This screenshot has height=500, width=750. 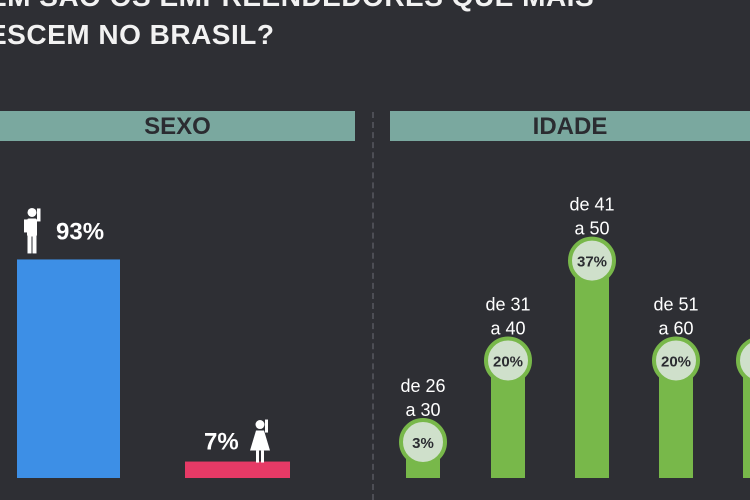 I want to click on sexo-bar-masculino, so click(x=68, y=368).